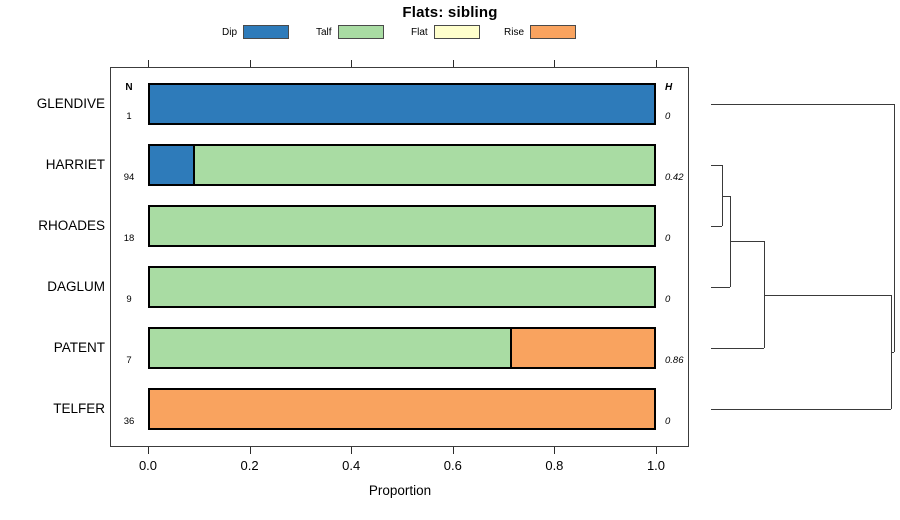  Describe the element at coordinates (79, 408) in the screenshot. I see `row-label-telfer: TELFER` at that location.